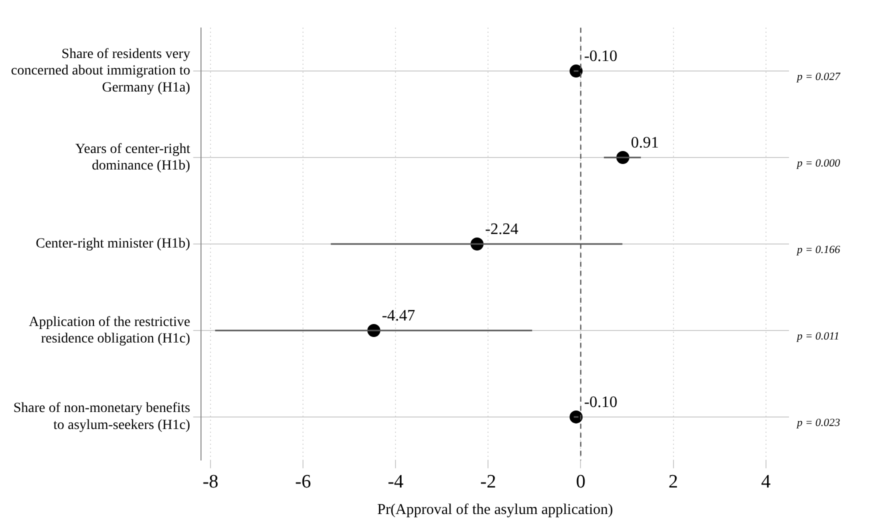  What do you see at coordinates (399, 315) in the screenshot?
I see `data-label: -4.47` at bounding box center [399, 315].